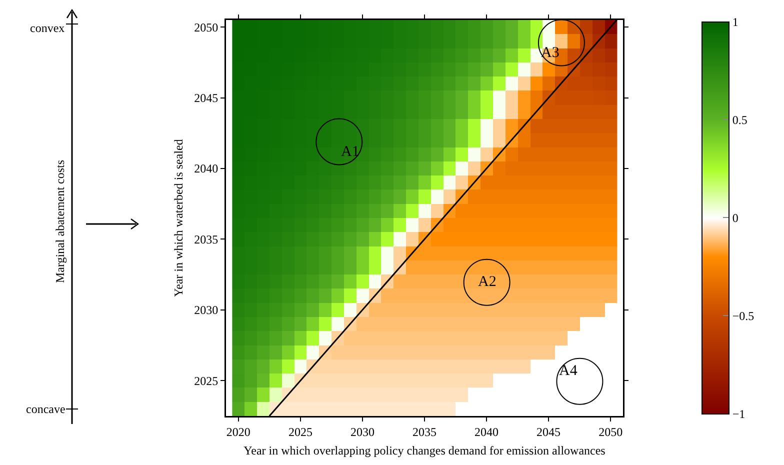 The height and width of the screenshot is (465, 784). What do you see at coordinates (206, 381) in the screenshot?
I see `y-tick-label: 2025` at bounding box center [206, 381].